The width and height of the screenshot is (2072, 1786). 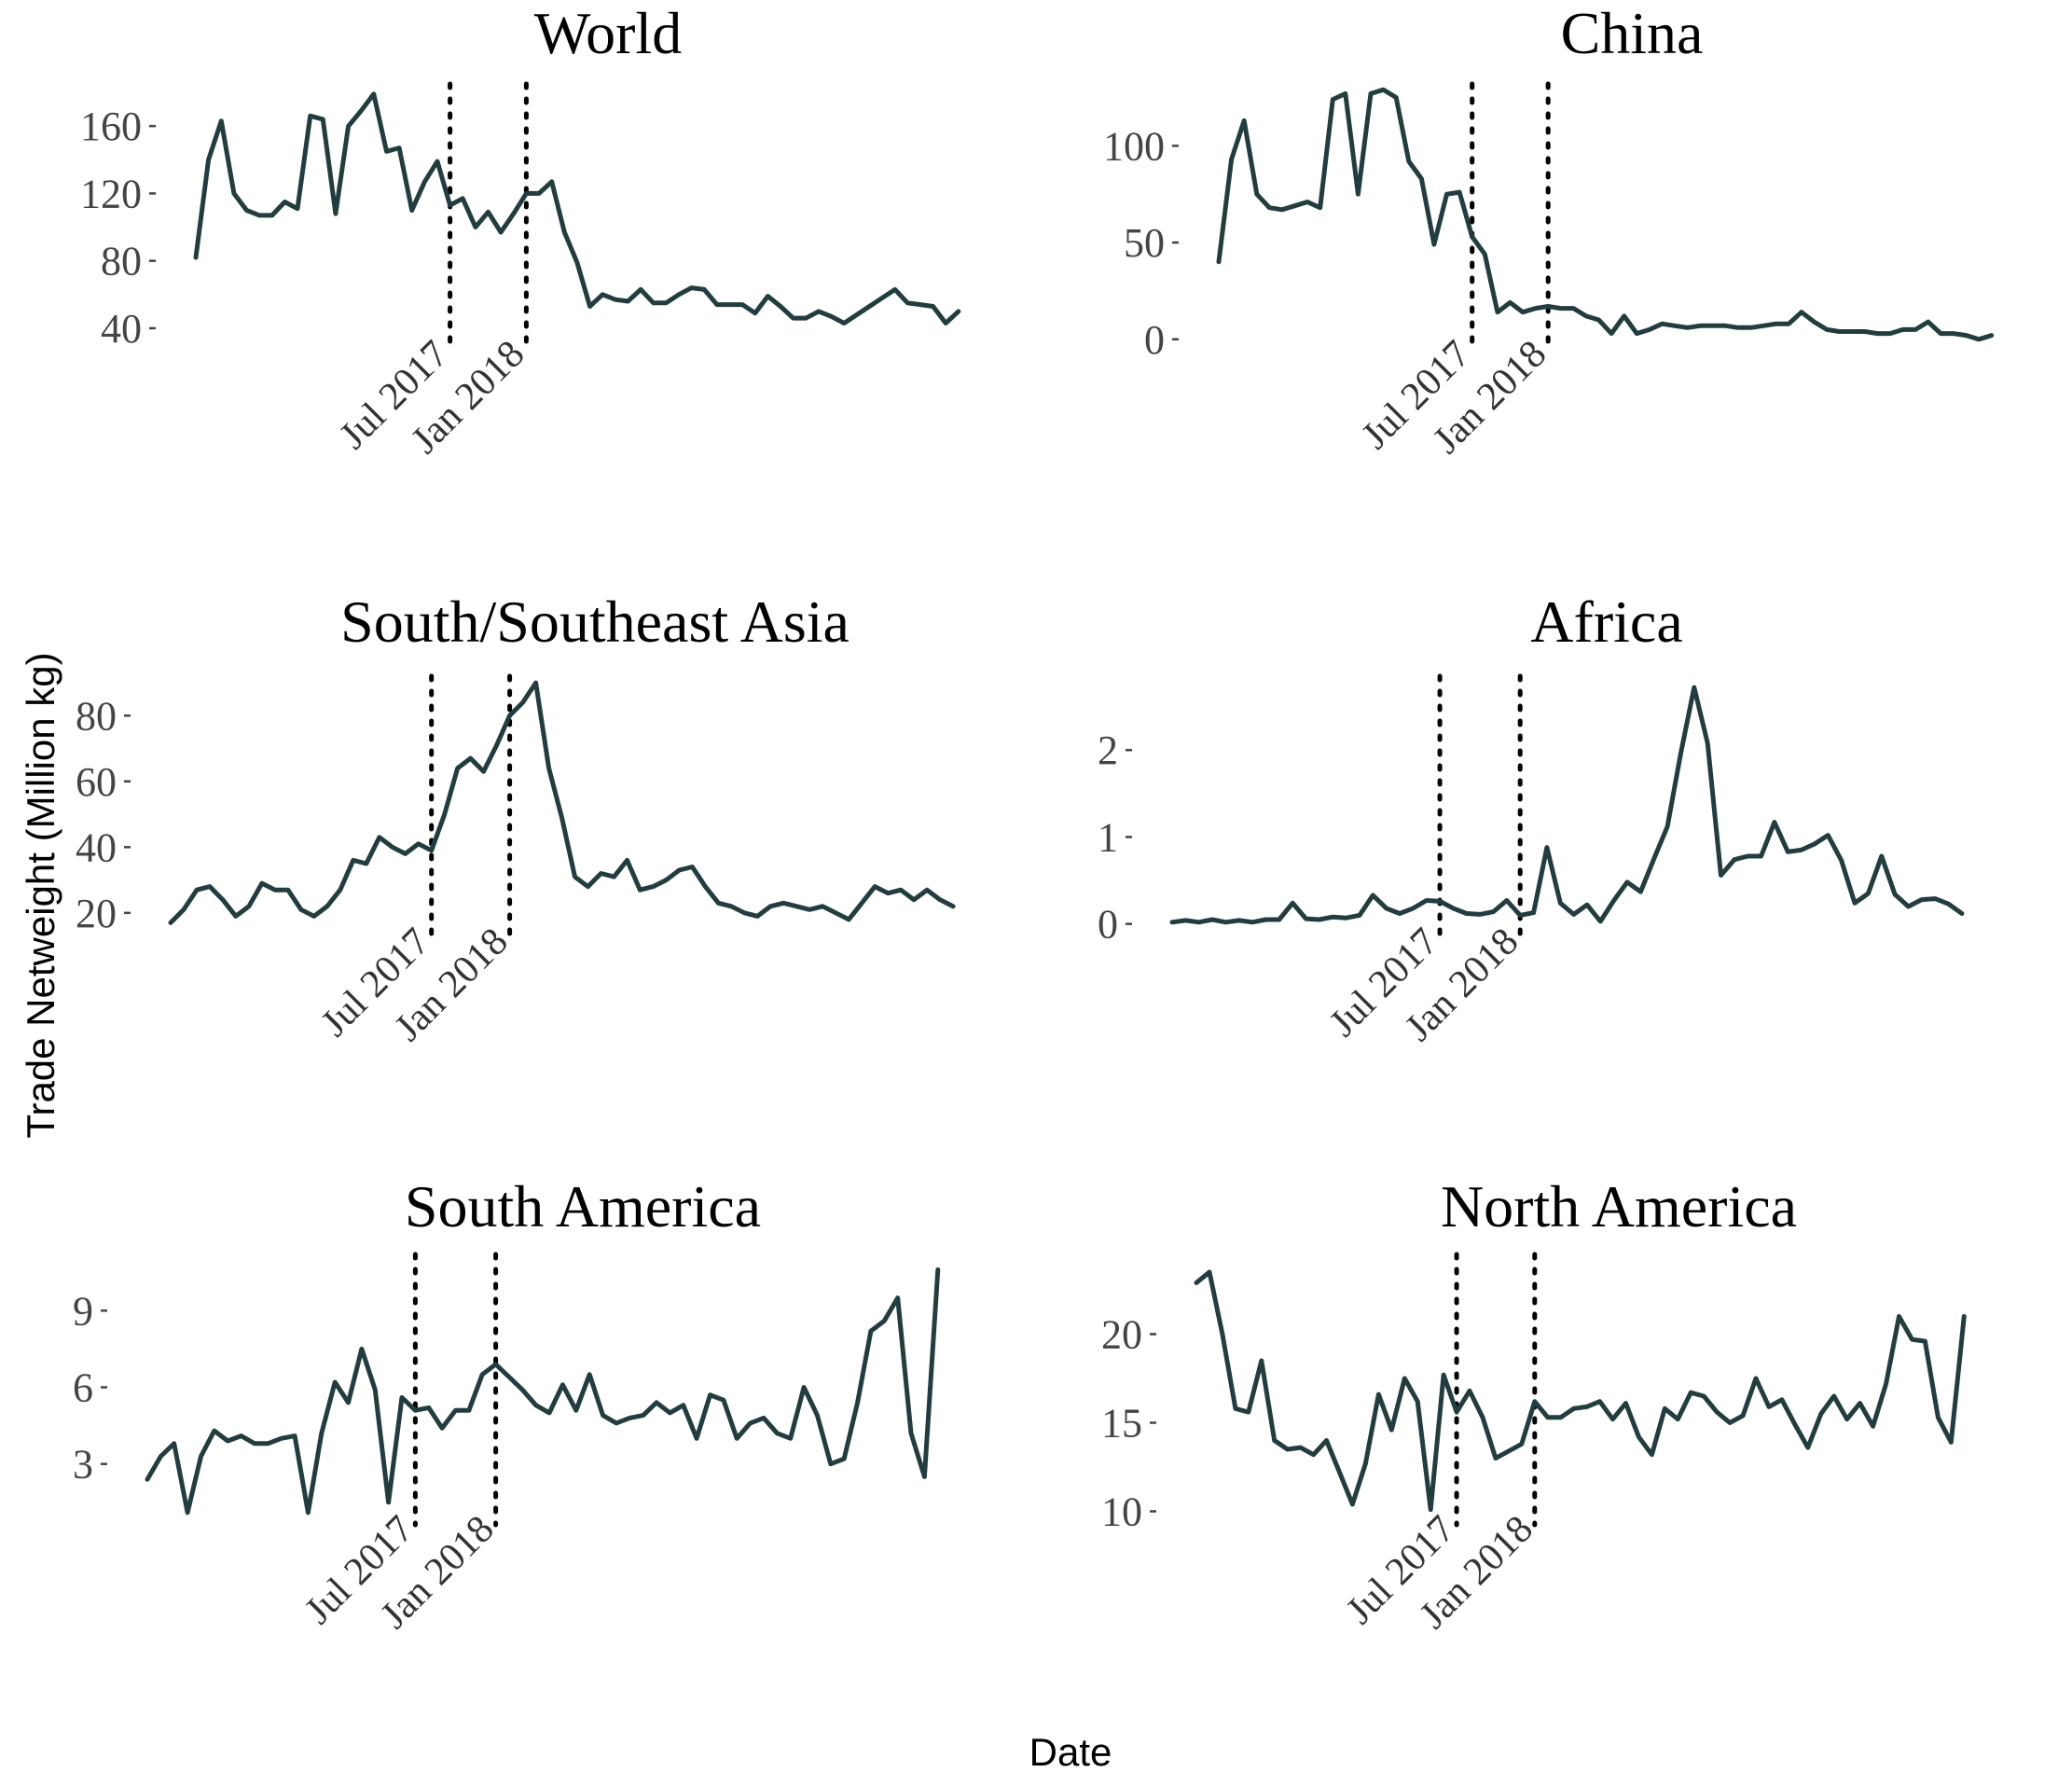 What do you see at coordinates (111, 126) in the screenshot?
I see `y-tick-label: 160` at bounding box center [111, 126].